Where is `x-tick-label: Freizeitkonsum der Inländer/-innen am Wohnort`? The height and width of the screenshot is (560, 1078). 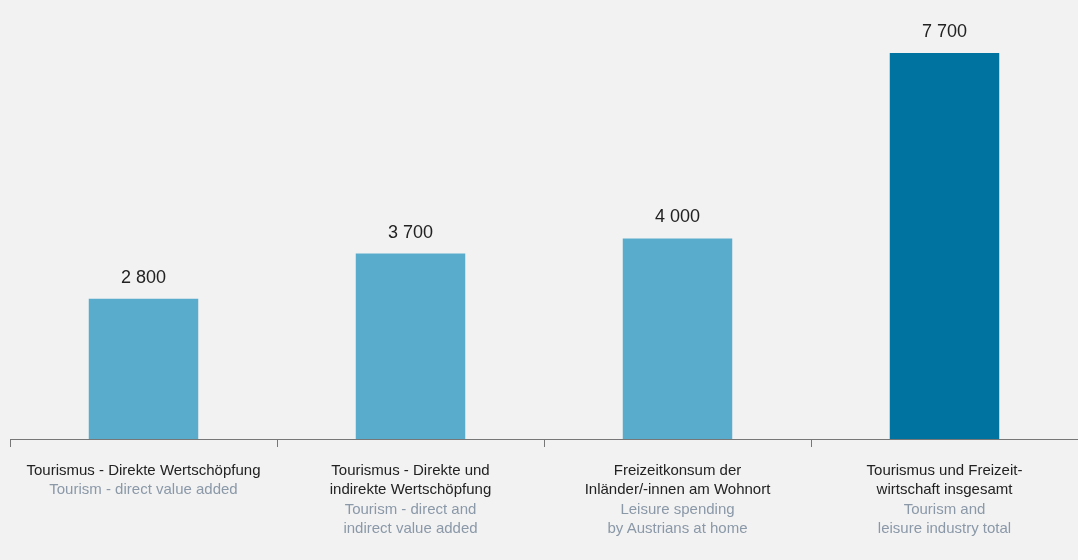 x-tick-label: Freizeitkonsum der Inländer/-innen am Wohnort is located at coordinates (678, 479).